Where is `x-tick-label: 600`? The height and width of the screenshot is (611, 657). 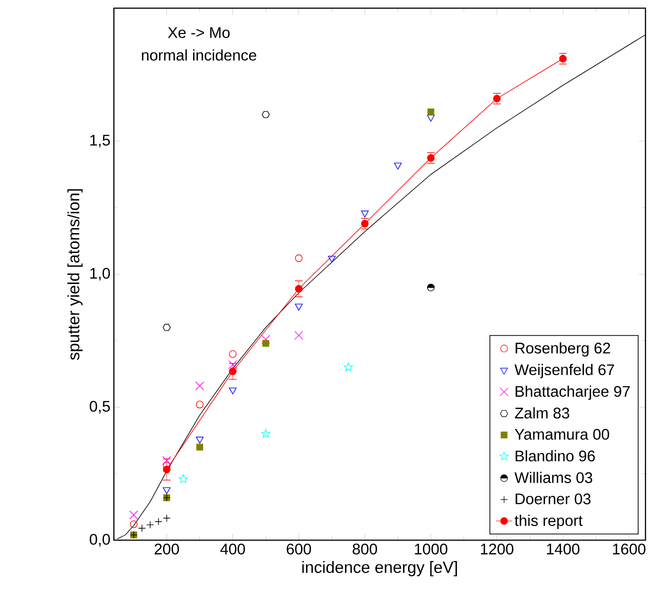 x-tick-label: 600 is located at coordinates (298, 548).